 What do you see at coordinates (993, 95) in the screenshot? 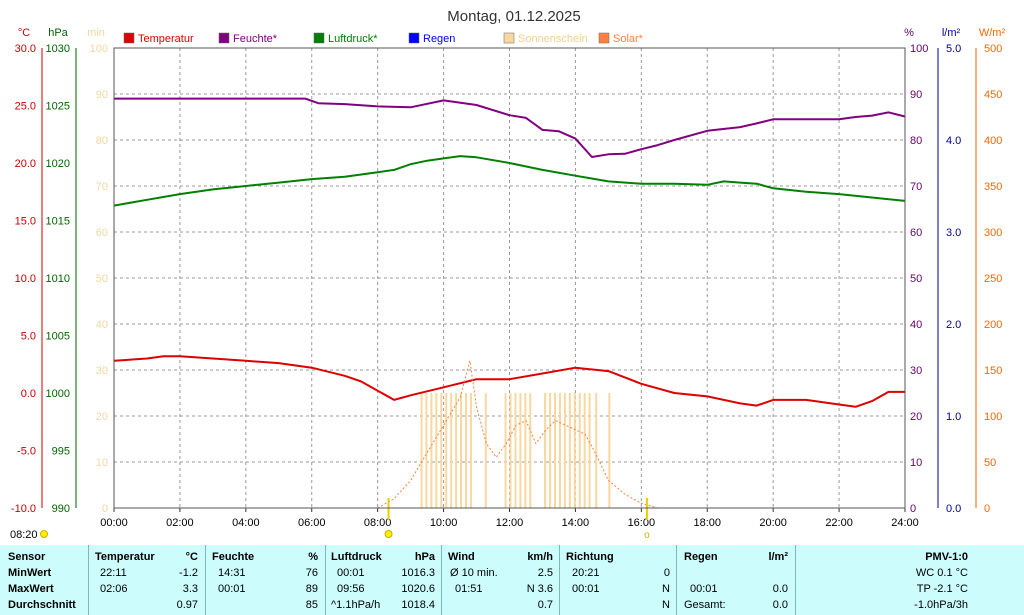
I see `solar-tick-label: 450` at bounding box center [993, 95].